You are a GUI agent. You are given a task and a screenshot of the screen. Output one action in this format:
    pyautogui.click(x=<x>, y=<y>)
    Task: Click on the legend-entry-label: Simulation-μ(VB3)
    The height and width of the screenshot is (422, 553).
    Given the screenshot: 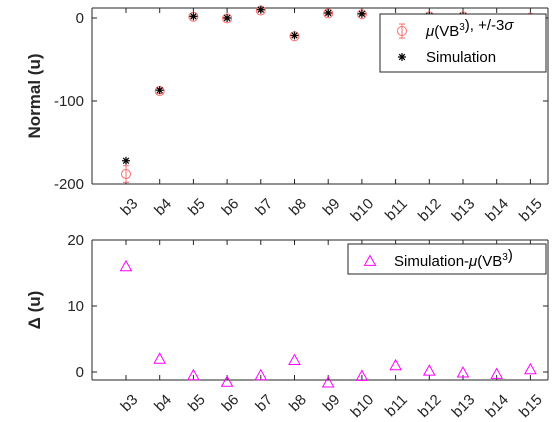 What is the action you would take?
    pyautogui.click(x=453, y=258)
    